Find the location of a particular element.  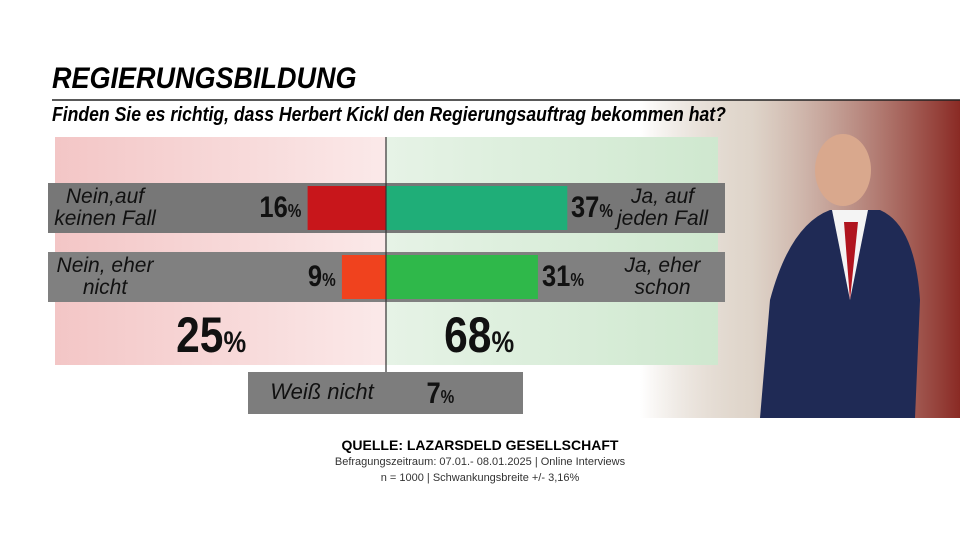

title: REGIERUNGSBILDUNG is located at coordinates (204, 78).